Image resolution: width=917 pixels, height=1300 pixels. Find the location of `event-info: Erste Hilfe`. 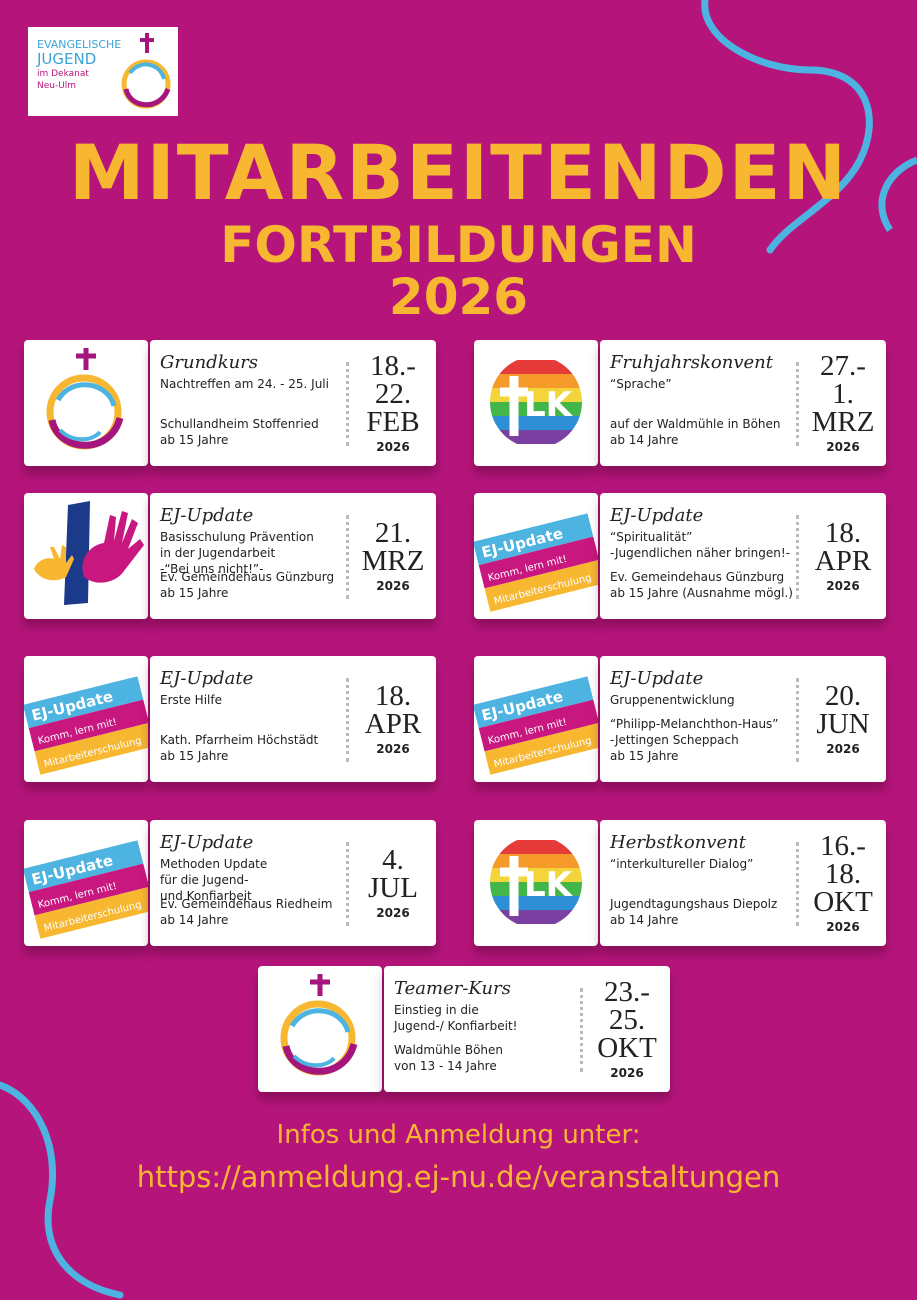

event-info: Erste Hilfe is located at coordinates (191, 700).